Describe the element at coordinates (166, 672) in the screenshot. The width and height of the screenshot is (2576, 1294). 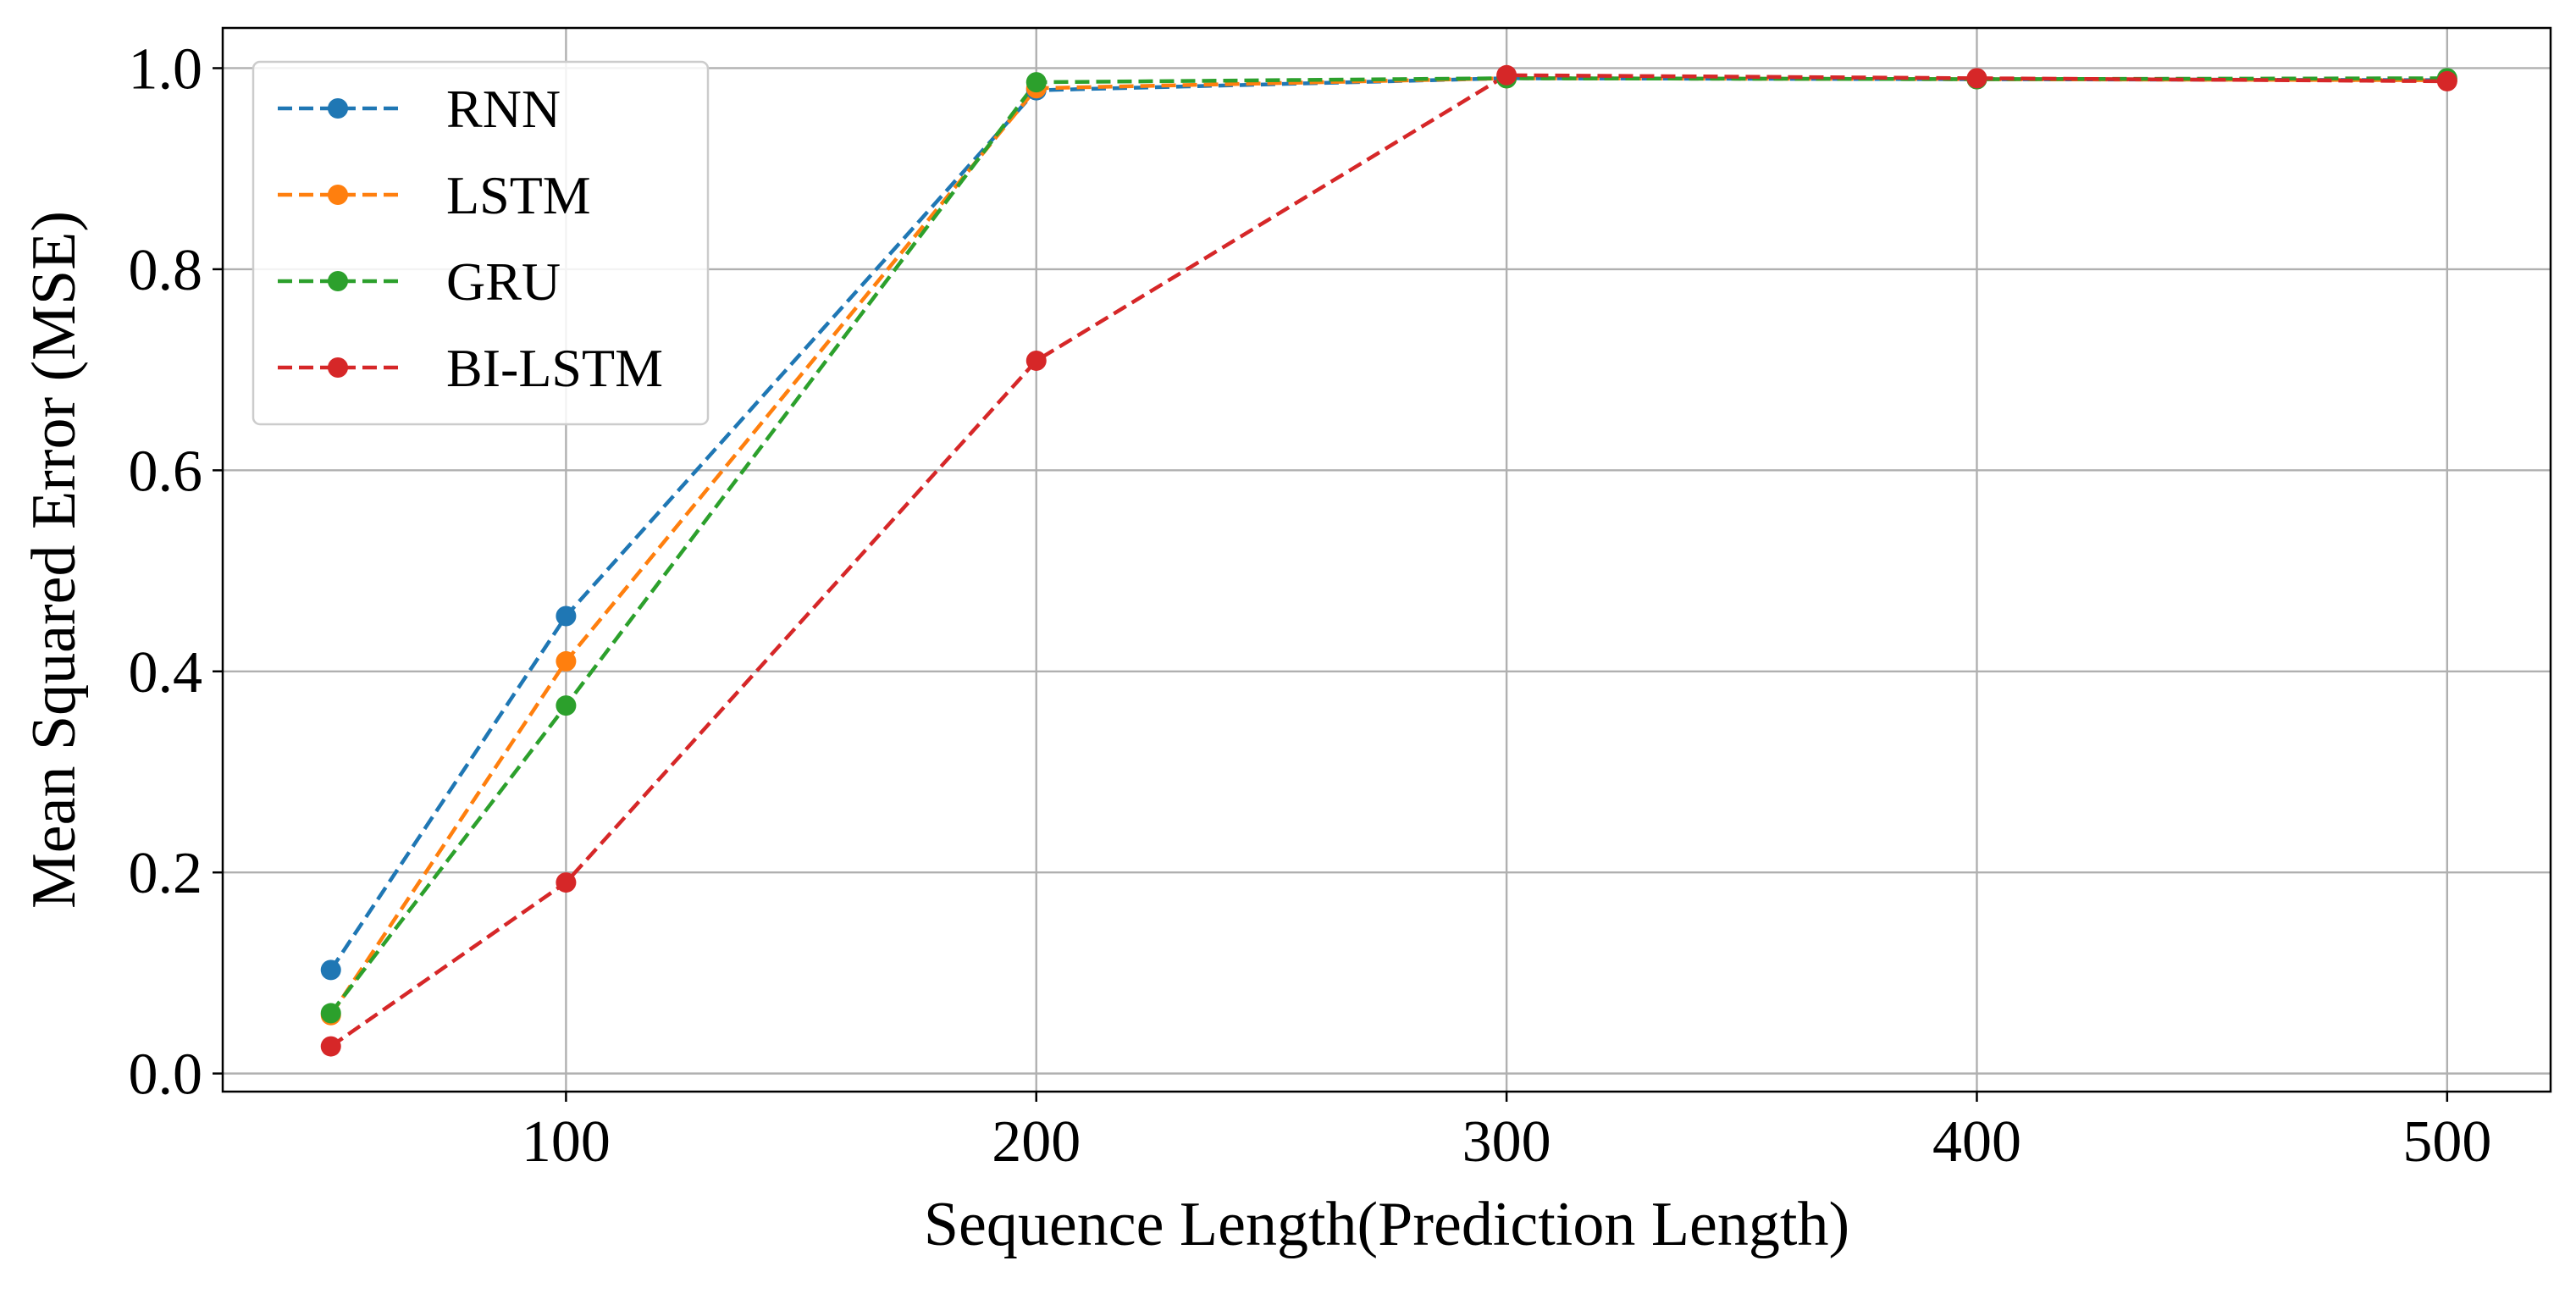
I see `y-tick-label: 0.4` at that location.